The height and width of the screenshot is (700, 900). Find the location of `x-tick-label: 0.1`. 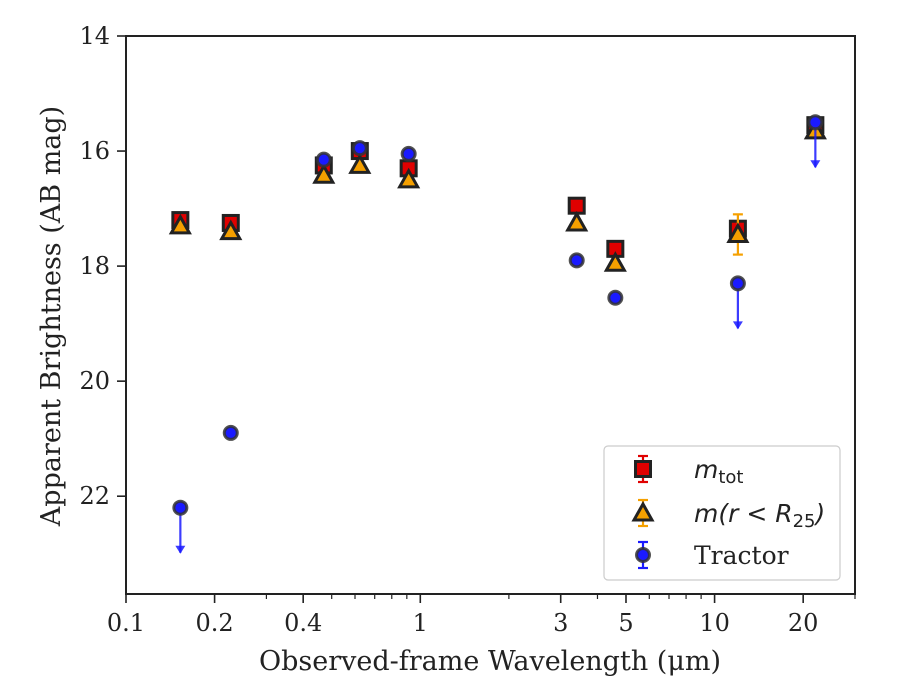

x-tick-label: 0.1 is located at coordinates (126, 623).